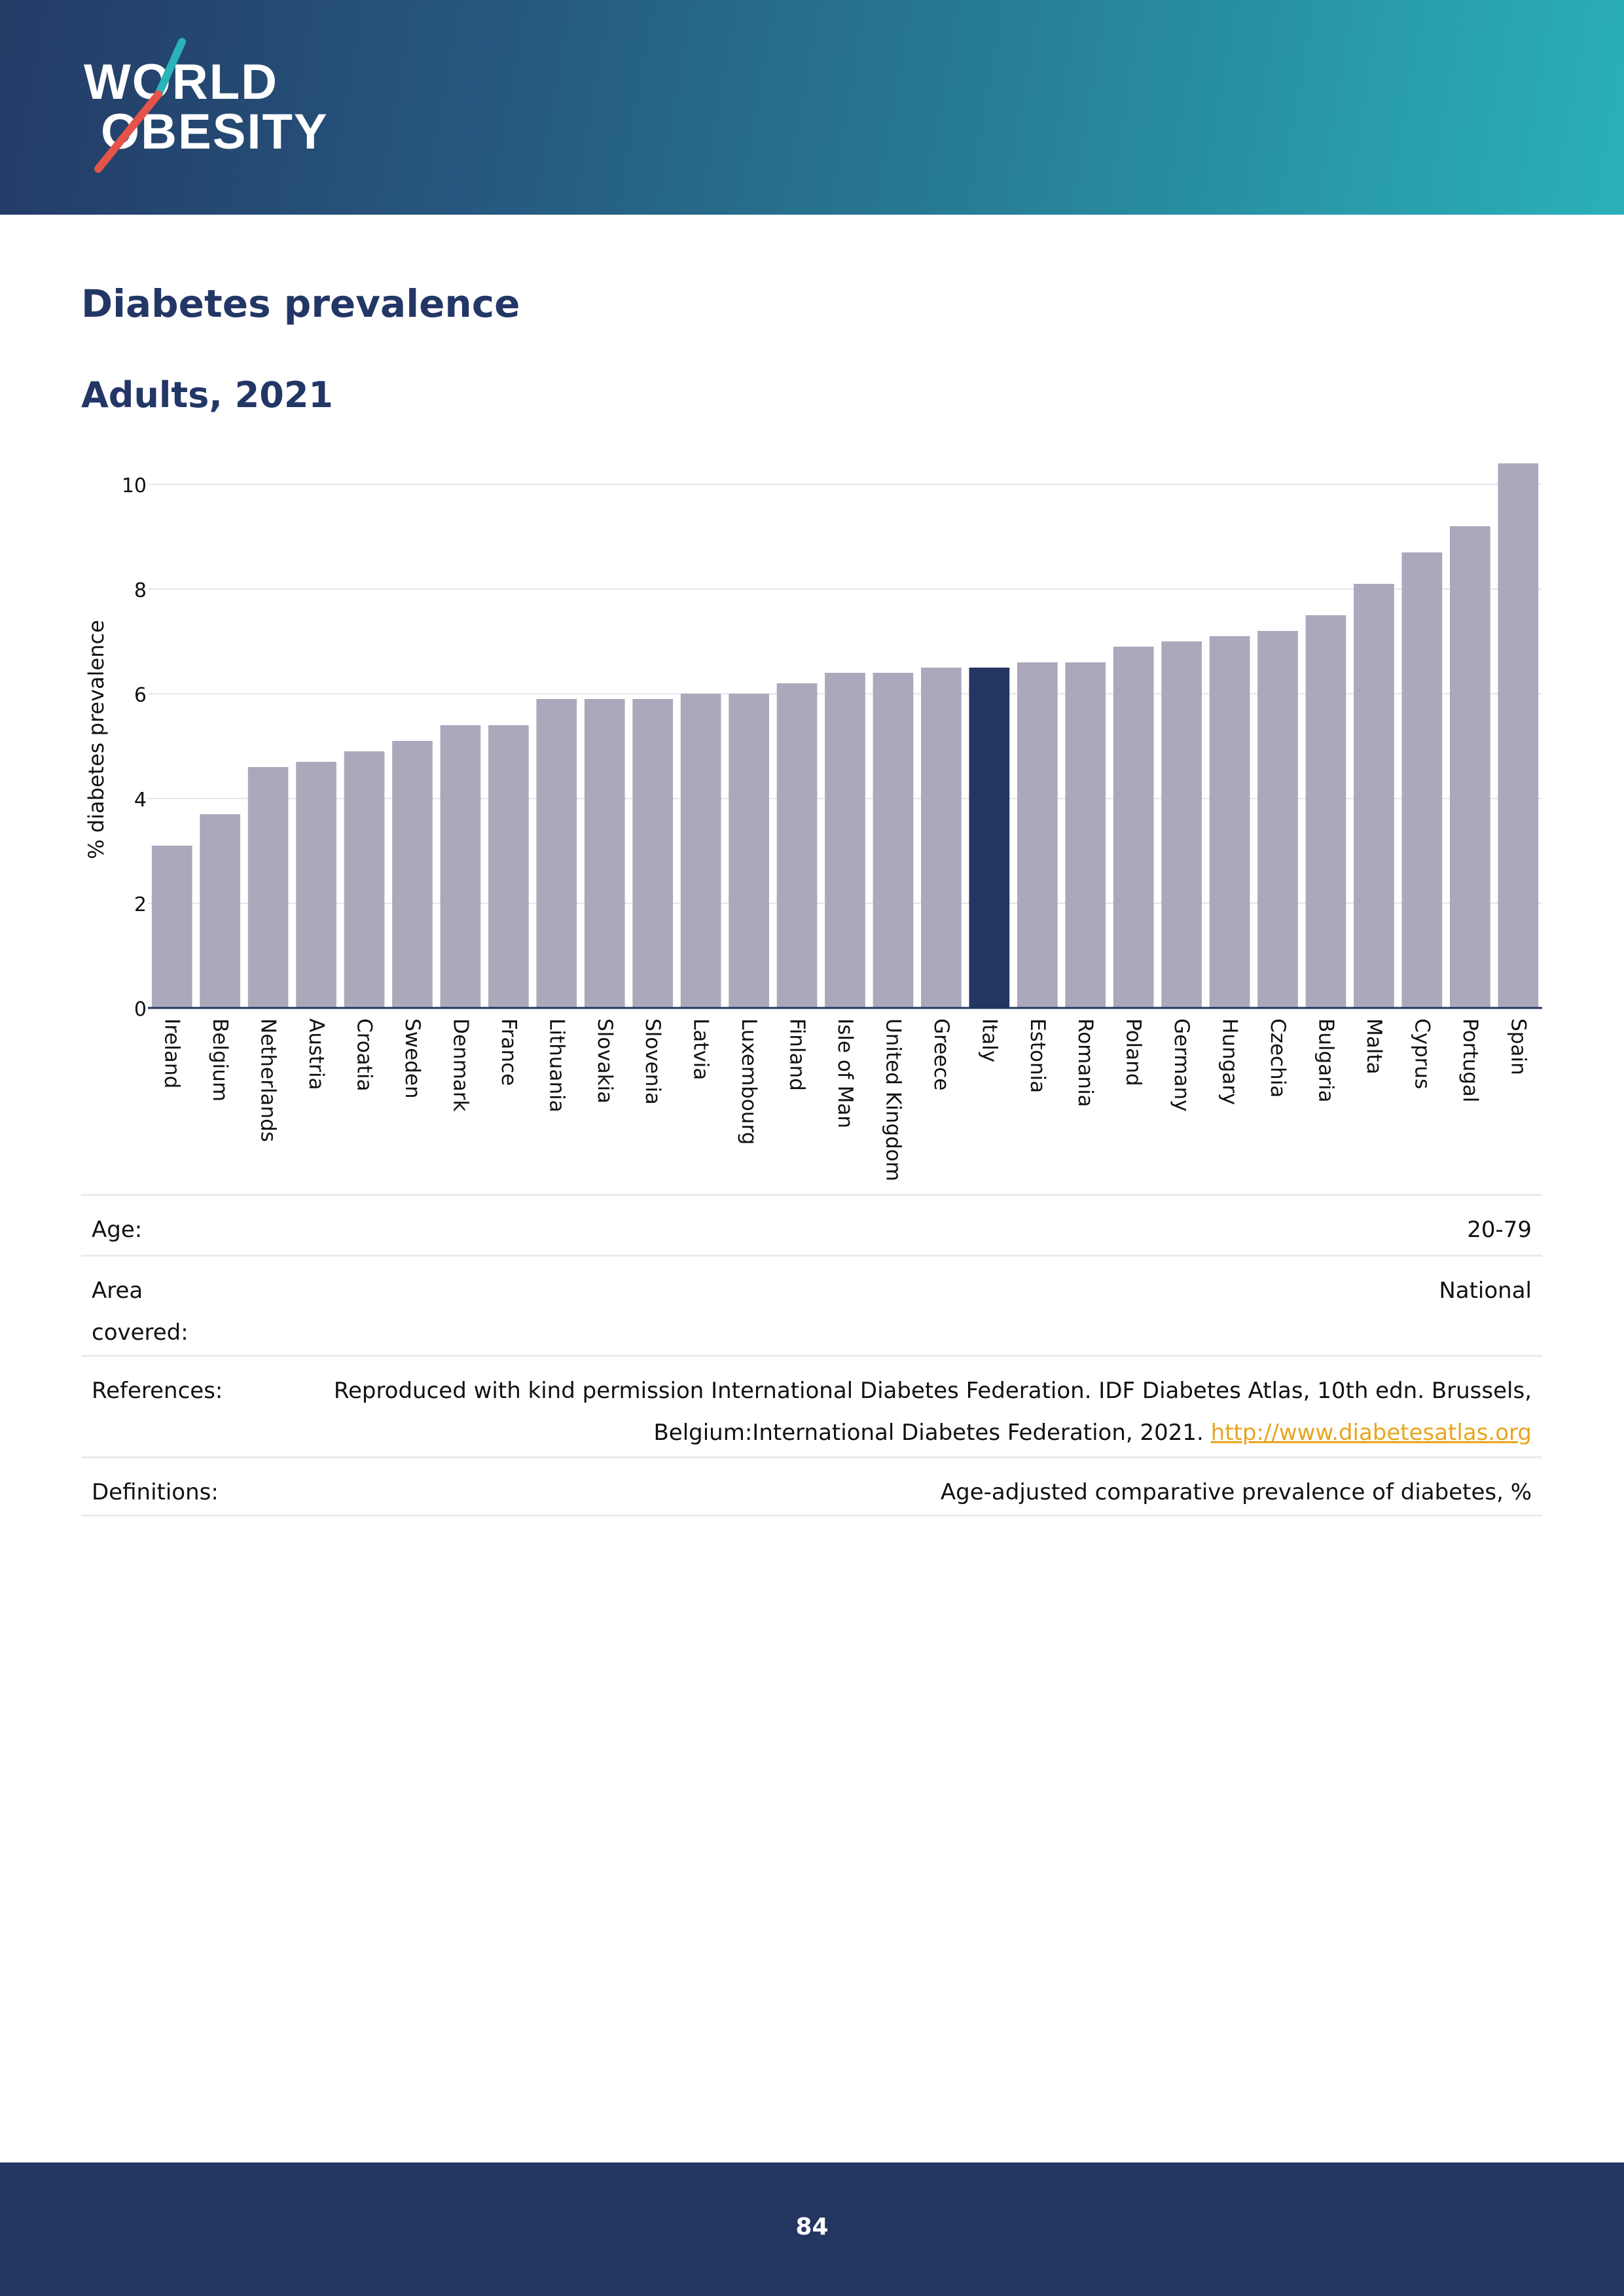 The height and width of the screenshot is (2296, 1624). I want to click on page-number: 84, so click(812, 2227).